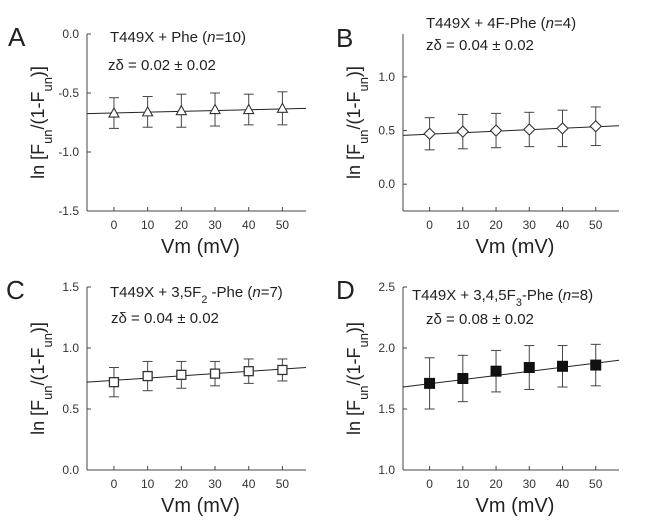 This screenshot has width=653, height=521. What do you see at coordinates (480, 319) in the screenshot?
I see `z-delta-annotation: zδ = 0.08 ± 0.02` at bounding box center [480, 319].